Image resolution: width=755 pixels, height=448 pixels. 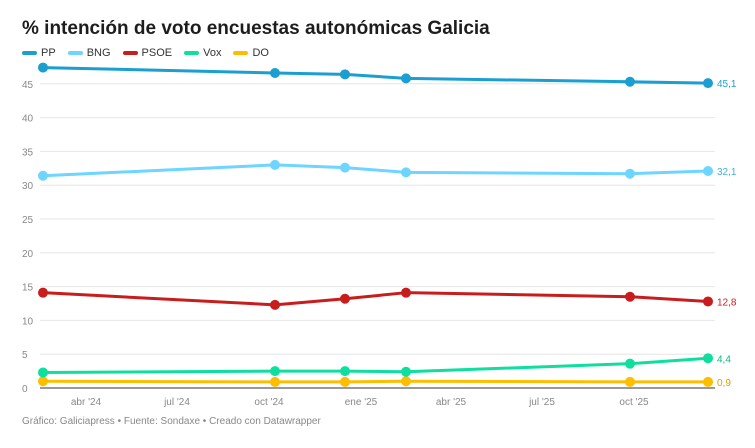 I want to click on x-tick-label: jul '24, so click(x=176, y=402).